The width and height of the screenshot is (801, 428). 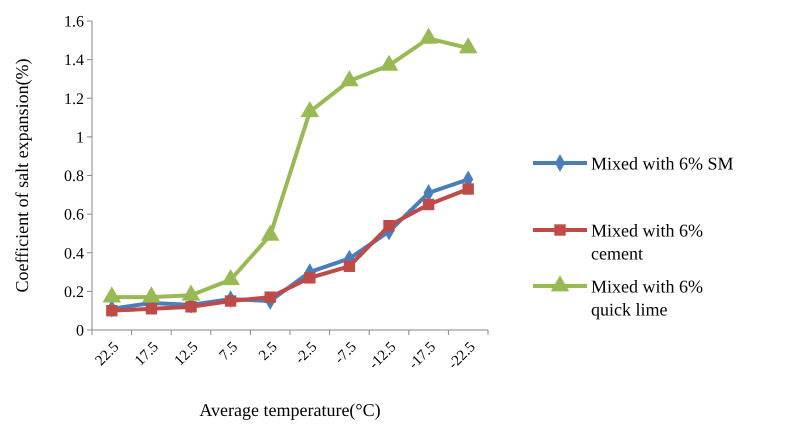 I want to click on y-tick-label: 0.2, so click(x=74, y=292).